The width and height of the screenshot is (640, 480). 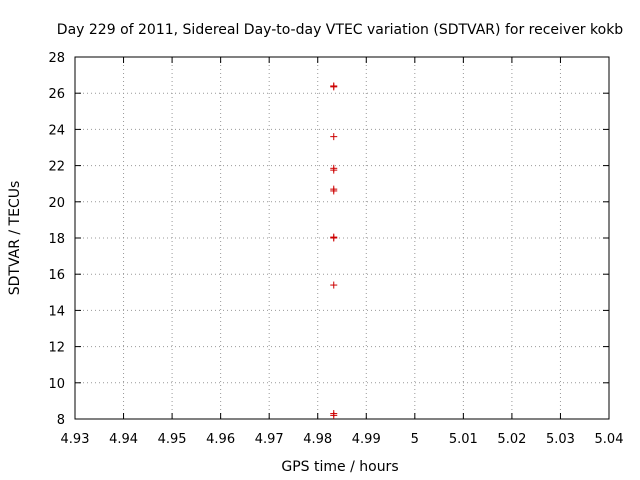 What do you see at coordinates (56, 167) in the screenshot?
I see `y-tick-label: 22` at bounding box center [56, 167].